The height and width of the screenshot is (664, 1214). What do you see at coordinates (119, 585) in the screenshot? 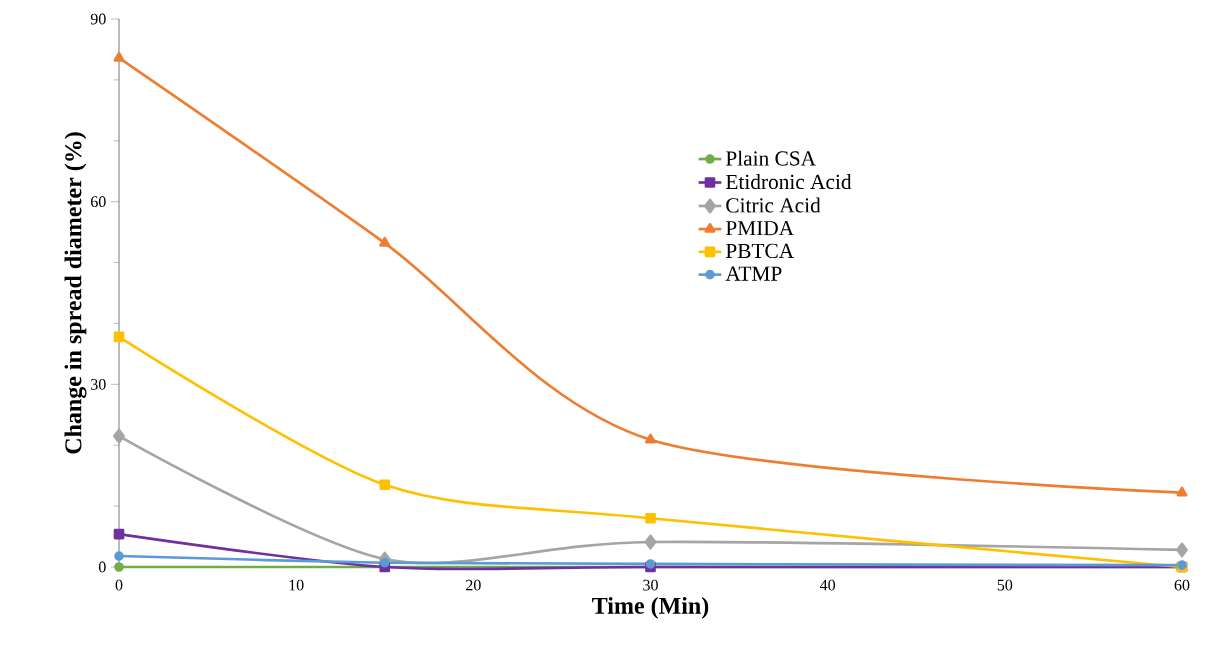
I see `x-tick-label: 0` at bounding box center [119, 585].